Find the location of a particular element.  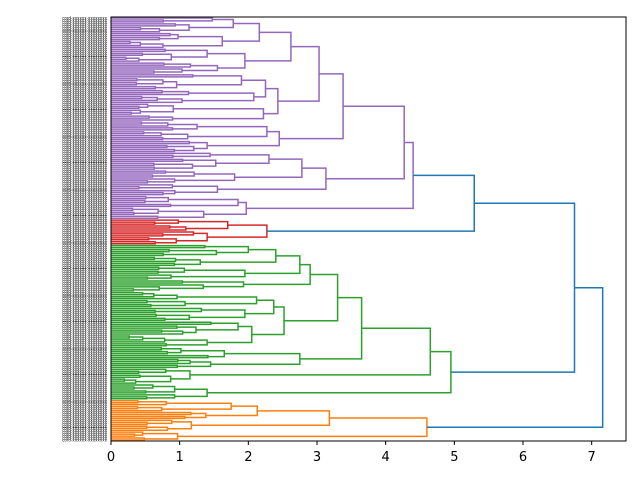

x-axis: 0 1 2 3 4 5 6 7 is located at coordinates (351, 453).